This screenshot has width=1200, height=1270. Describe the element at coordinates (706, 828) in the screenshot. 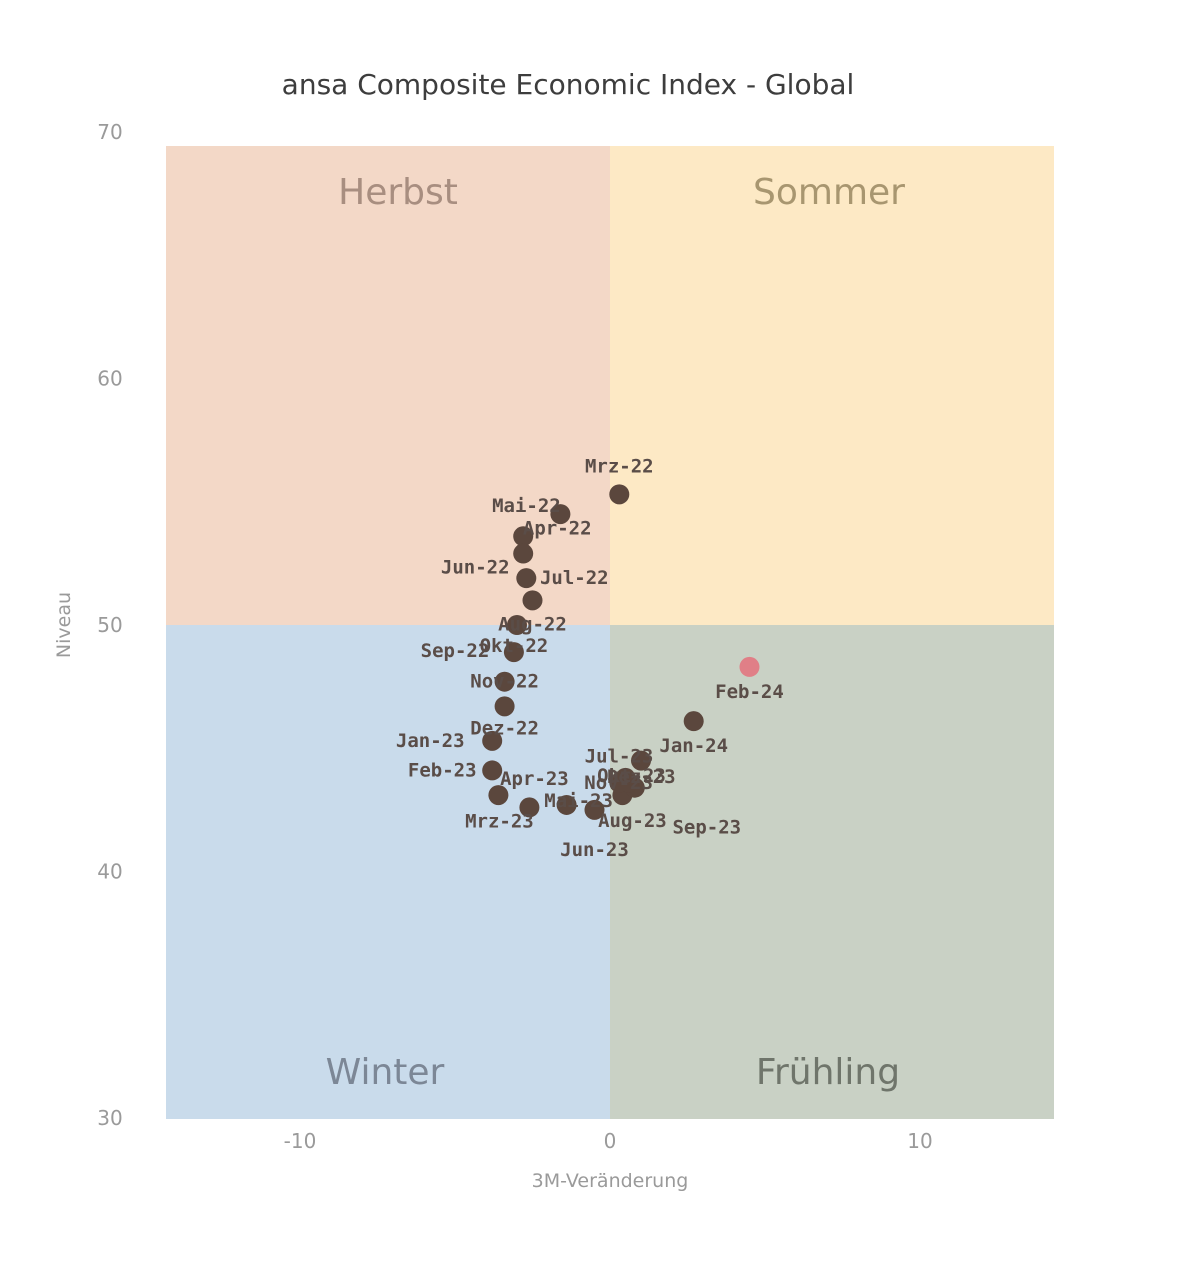

I see `point-label: Sep-23` at that location.